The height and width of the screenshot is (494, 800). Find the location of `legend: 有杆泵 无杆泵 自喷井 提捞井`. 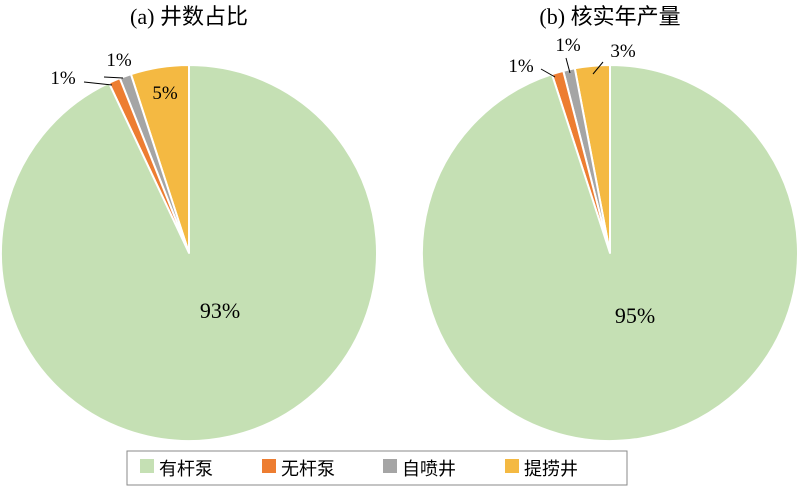

legend: 有杆泵 无杆泵 自喷井 提捞井 is located at coordinates (377, 468).